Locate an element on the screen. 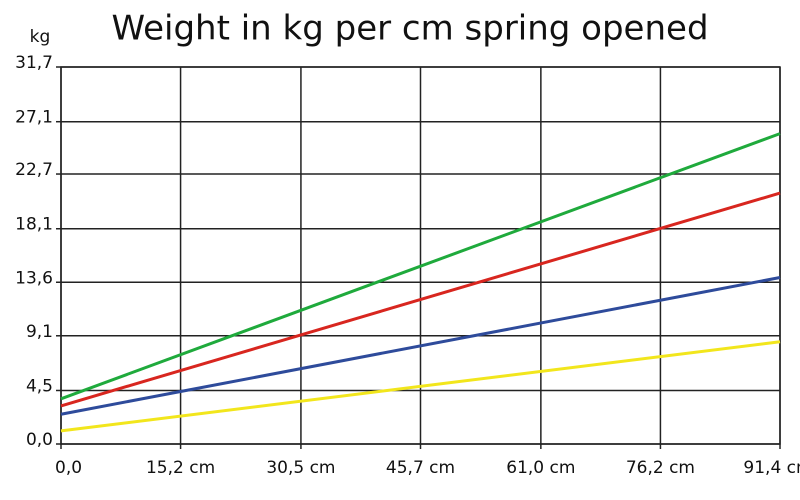 This screenshot has width=800, height=500. y-tick-label: 4,5 is located at coordinates (39, 386).